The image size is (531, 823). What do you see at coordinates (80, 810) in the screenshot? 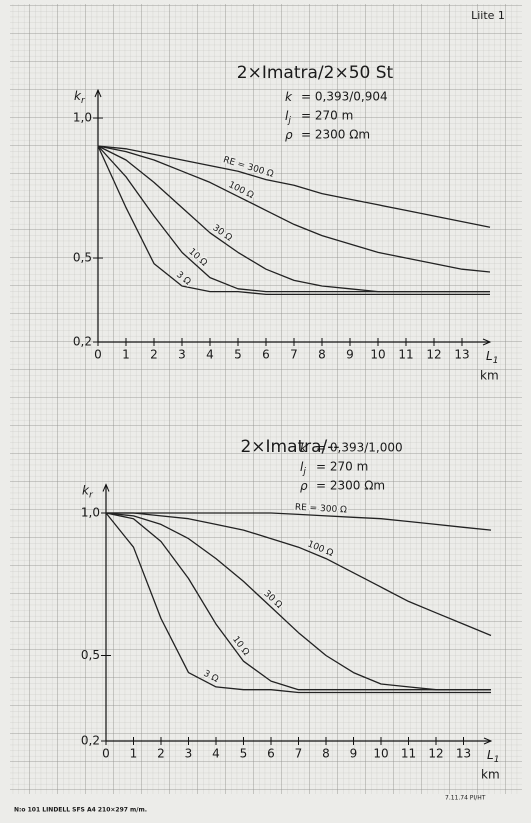
I see `footer-left: N:o 101 LINDELL SFS A4 210×297 m/m.` at bounding box center [80, 810].